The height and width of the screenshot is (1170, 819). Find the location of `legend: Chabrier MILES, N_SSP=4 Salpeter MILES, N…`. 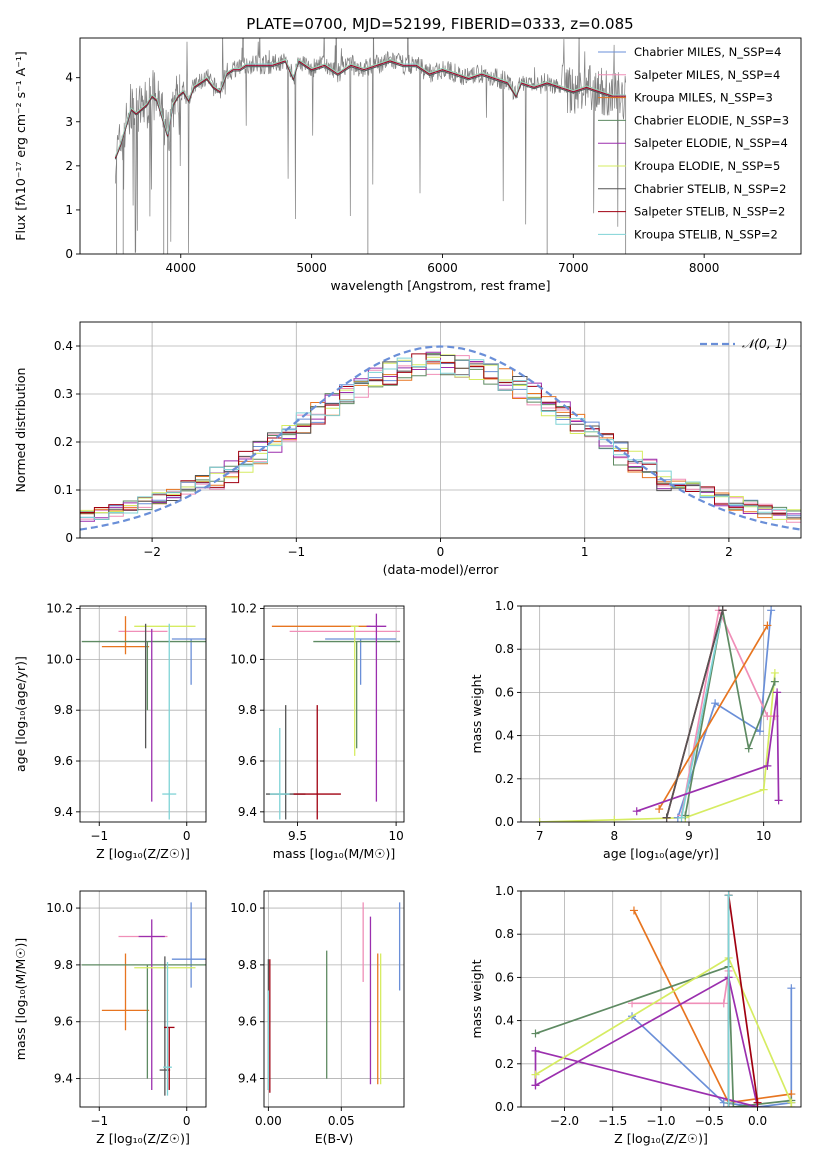

legend: Chabrier MILES, N_SSP=4 Salpeter MILES, N… is located at coordinates (693, 143).